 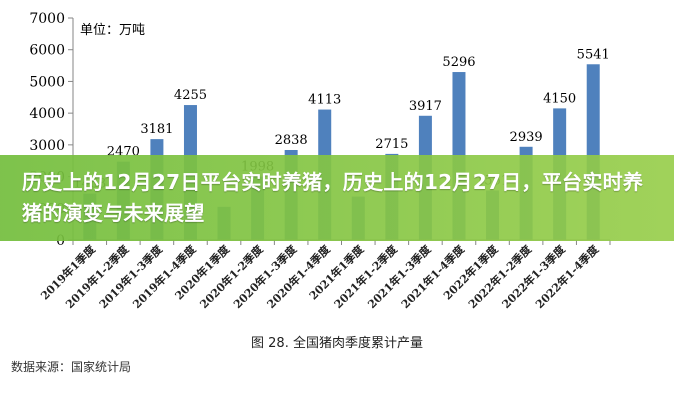 I want to click on figure-caption: 图 28. 全国猪肉季度累计产量, so click(x=337, y=343).